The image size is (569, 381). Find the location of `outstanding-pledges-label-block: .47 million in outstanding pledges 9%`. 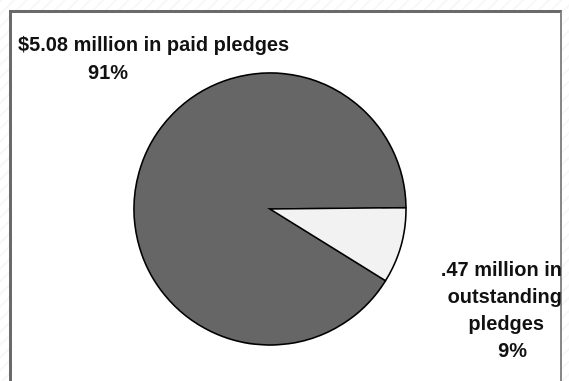

outstanding-pledges-label-block: .47 million in outstanding pledges 9% is located at coordinates (501, 311).